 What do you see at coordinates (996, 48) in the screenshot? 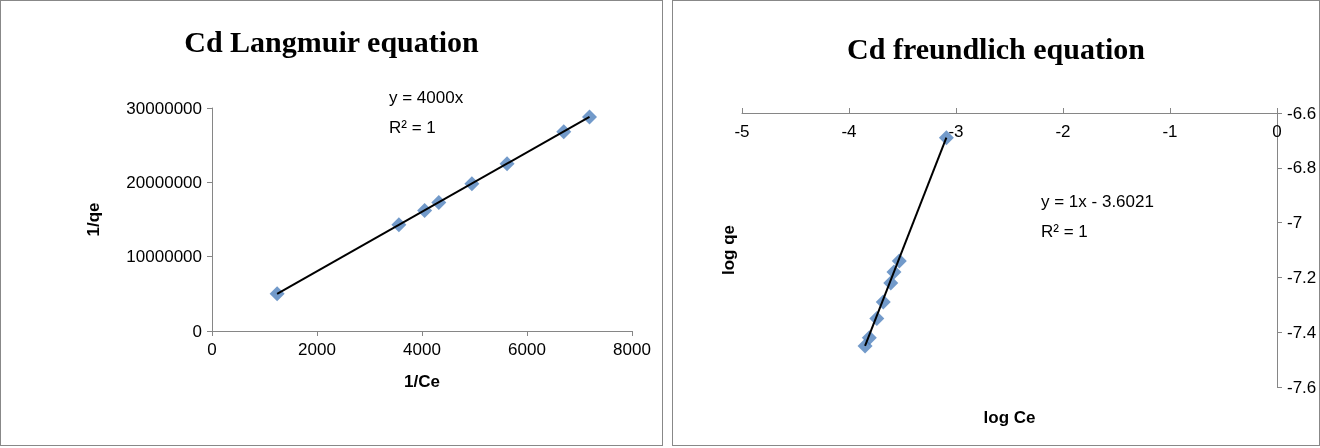
I see `chart-title: Cd freundlich equation` at bounding box center [996, 48].